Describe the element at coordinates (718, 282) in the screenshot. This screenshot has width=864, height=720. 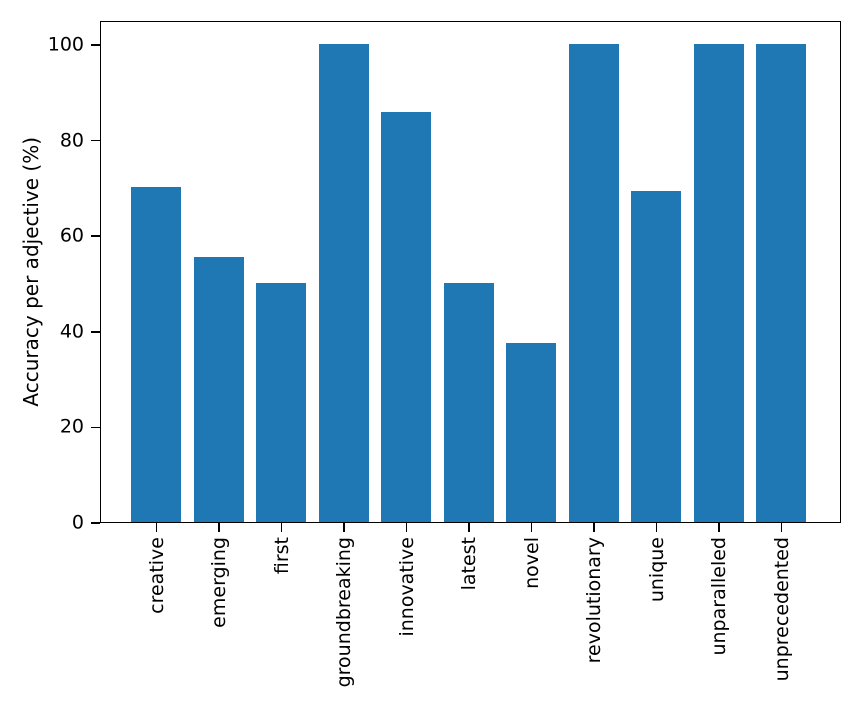
I see `bar-unparalleled` at that location.